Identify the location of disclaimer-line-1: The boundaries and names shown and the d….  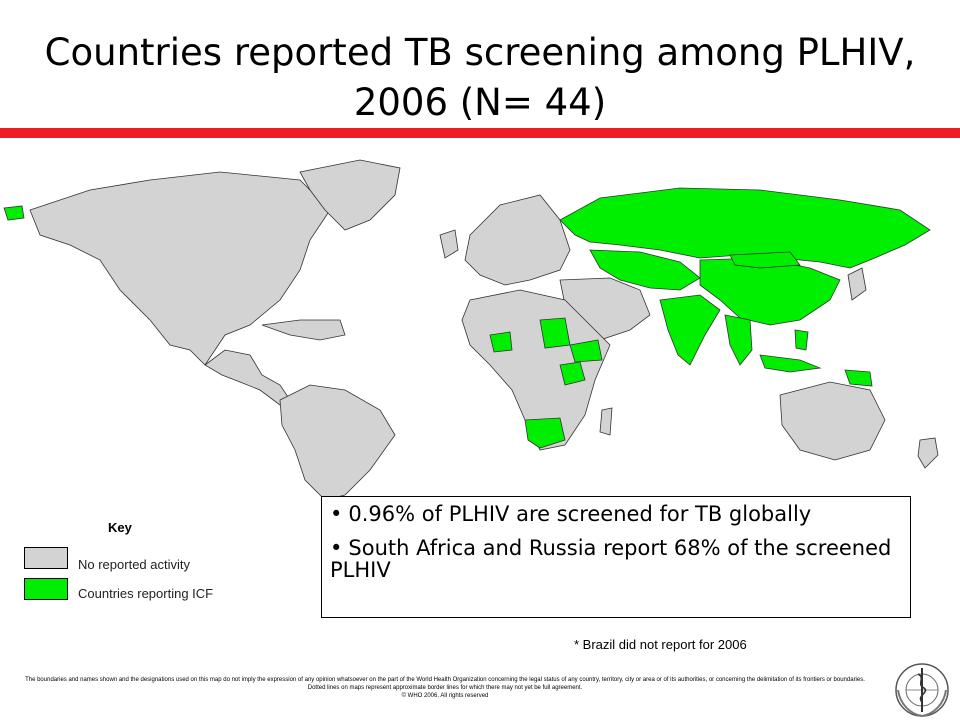
(445, 680).